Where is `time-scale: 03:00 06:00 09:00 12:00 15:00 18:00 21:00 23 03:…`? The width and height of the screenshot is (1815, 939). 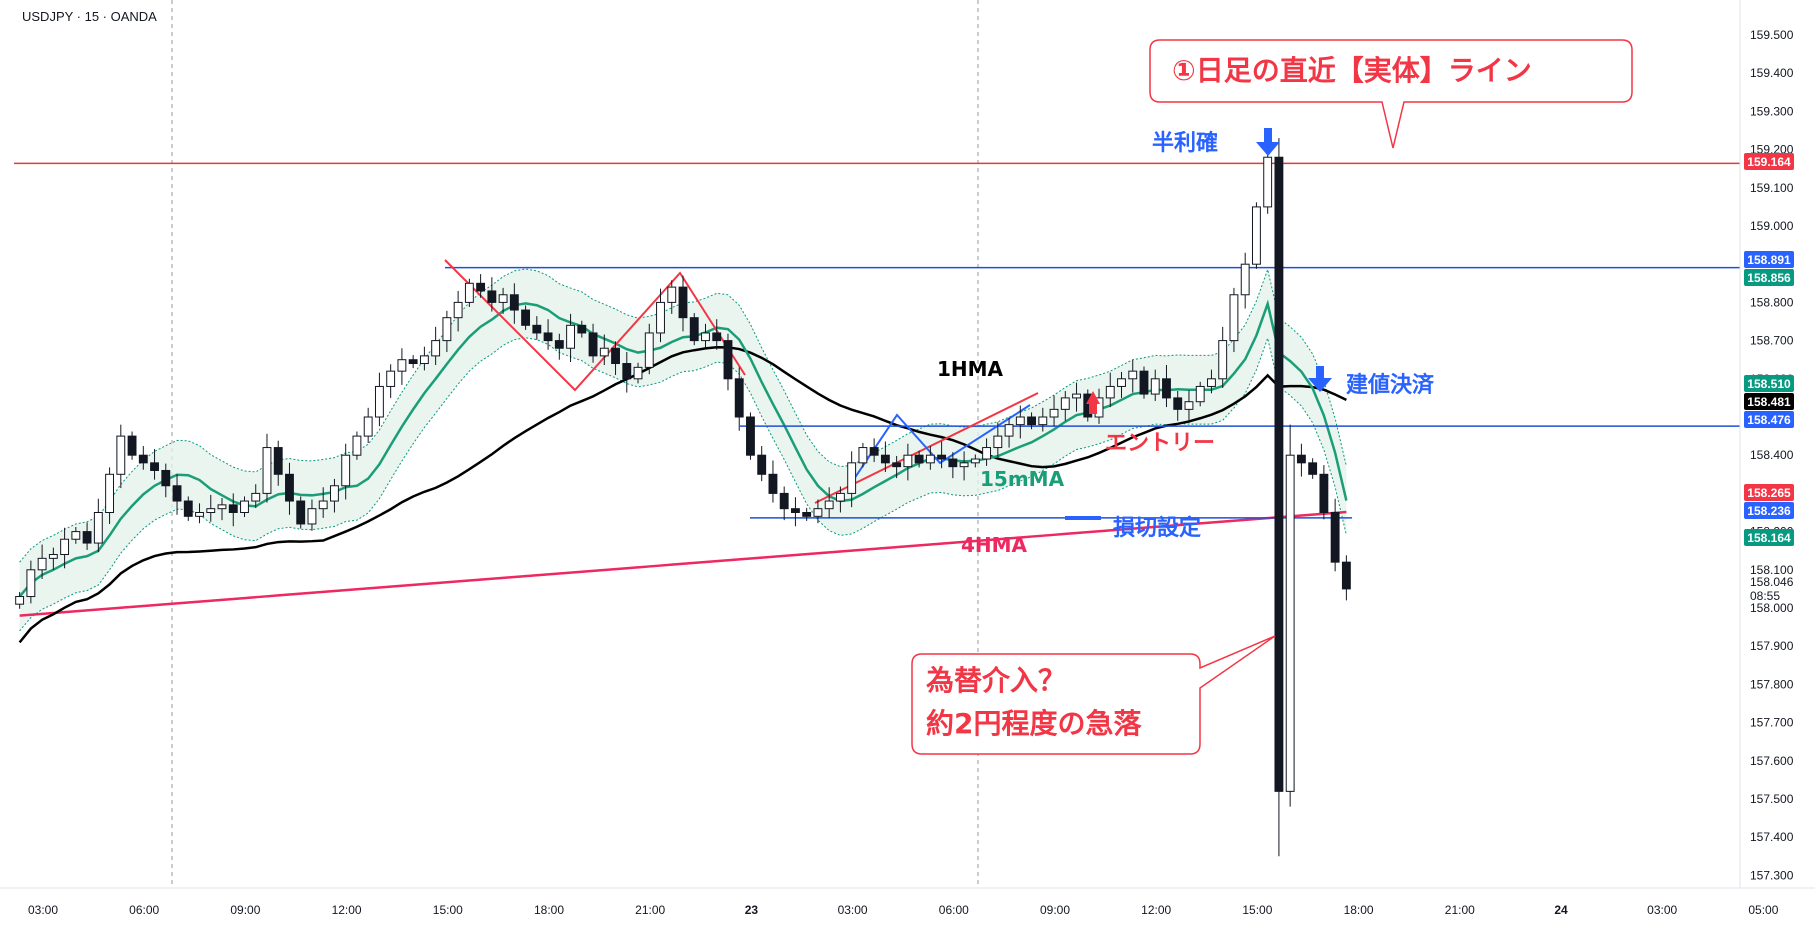
time-scale: 03:00 06:00 09:00 12:00 15:00 18:00 21:00 23 03:… is located at coordinates (907, 902).